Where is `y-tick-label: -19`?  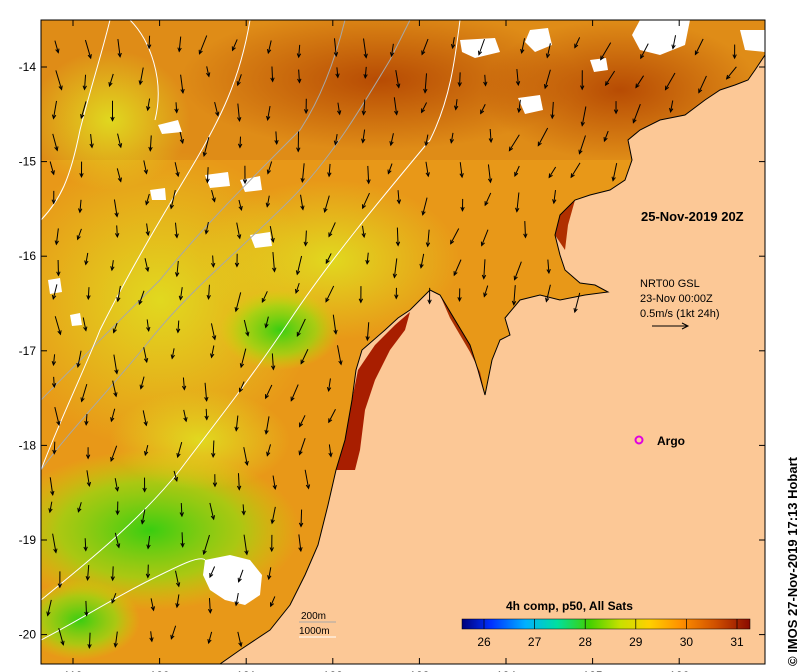
y-tick-label: -19 is located at coordinates (28, 540).